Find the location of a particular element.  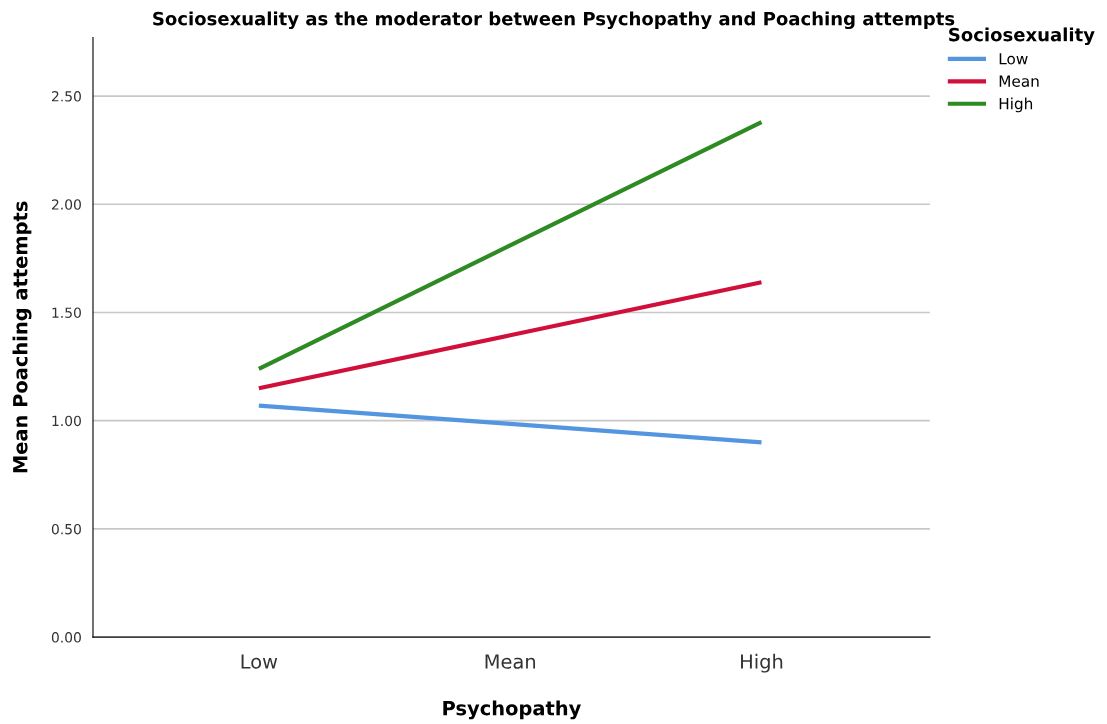

legend-label: Mean is located at coordinates (1019, 81).